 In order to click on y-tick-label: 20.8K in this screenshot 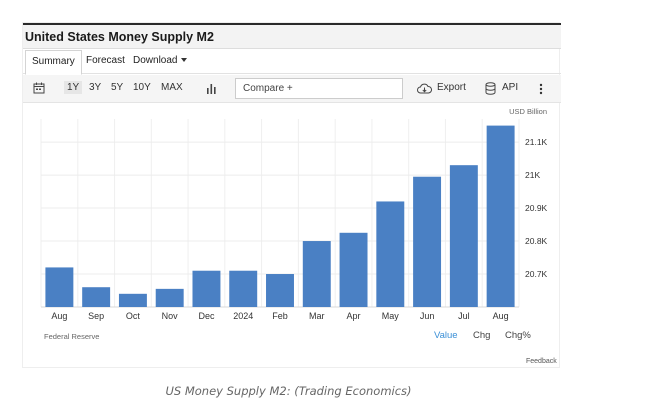, I will do `click(536, 241)`.